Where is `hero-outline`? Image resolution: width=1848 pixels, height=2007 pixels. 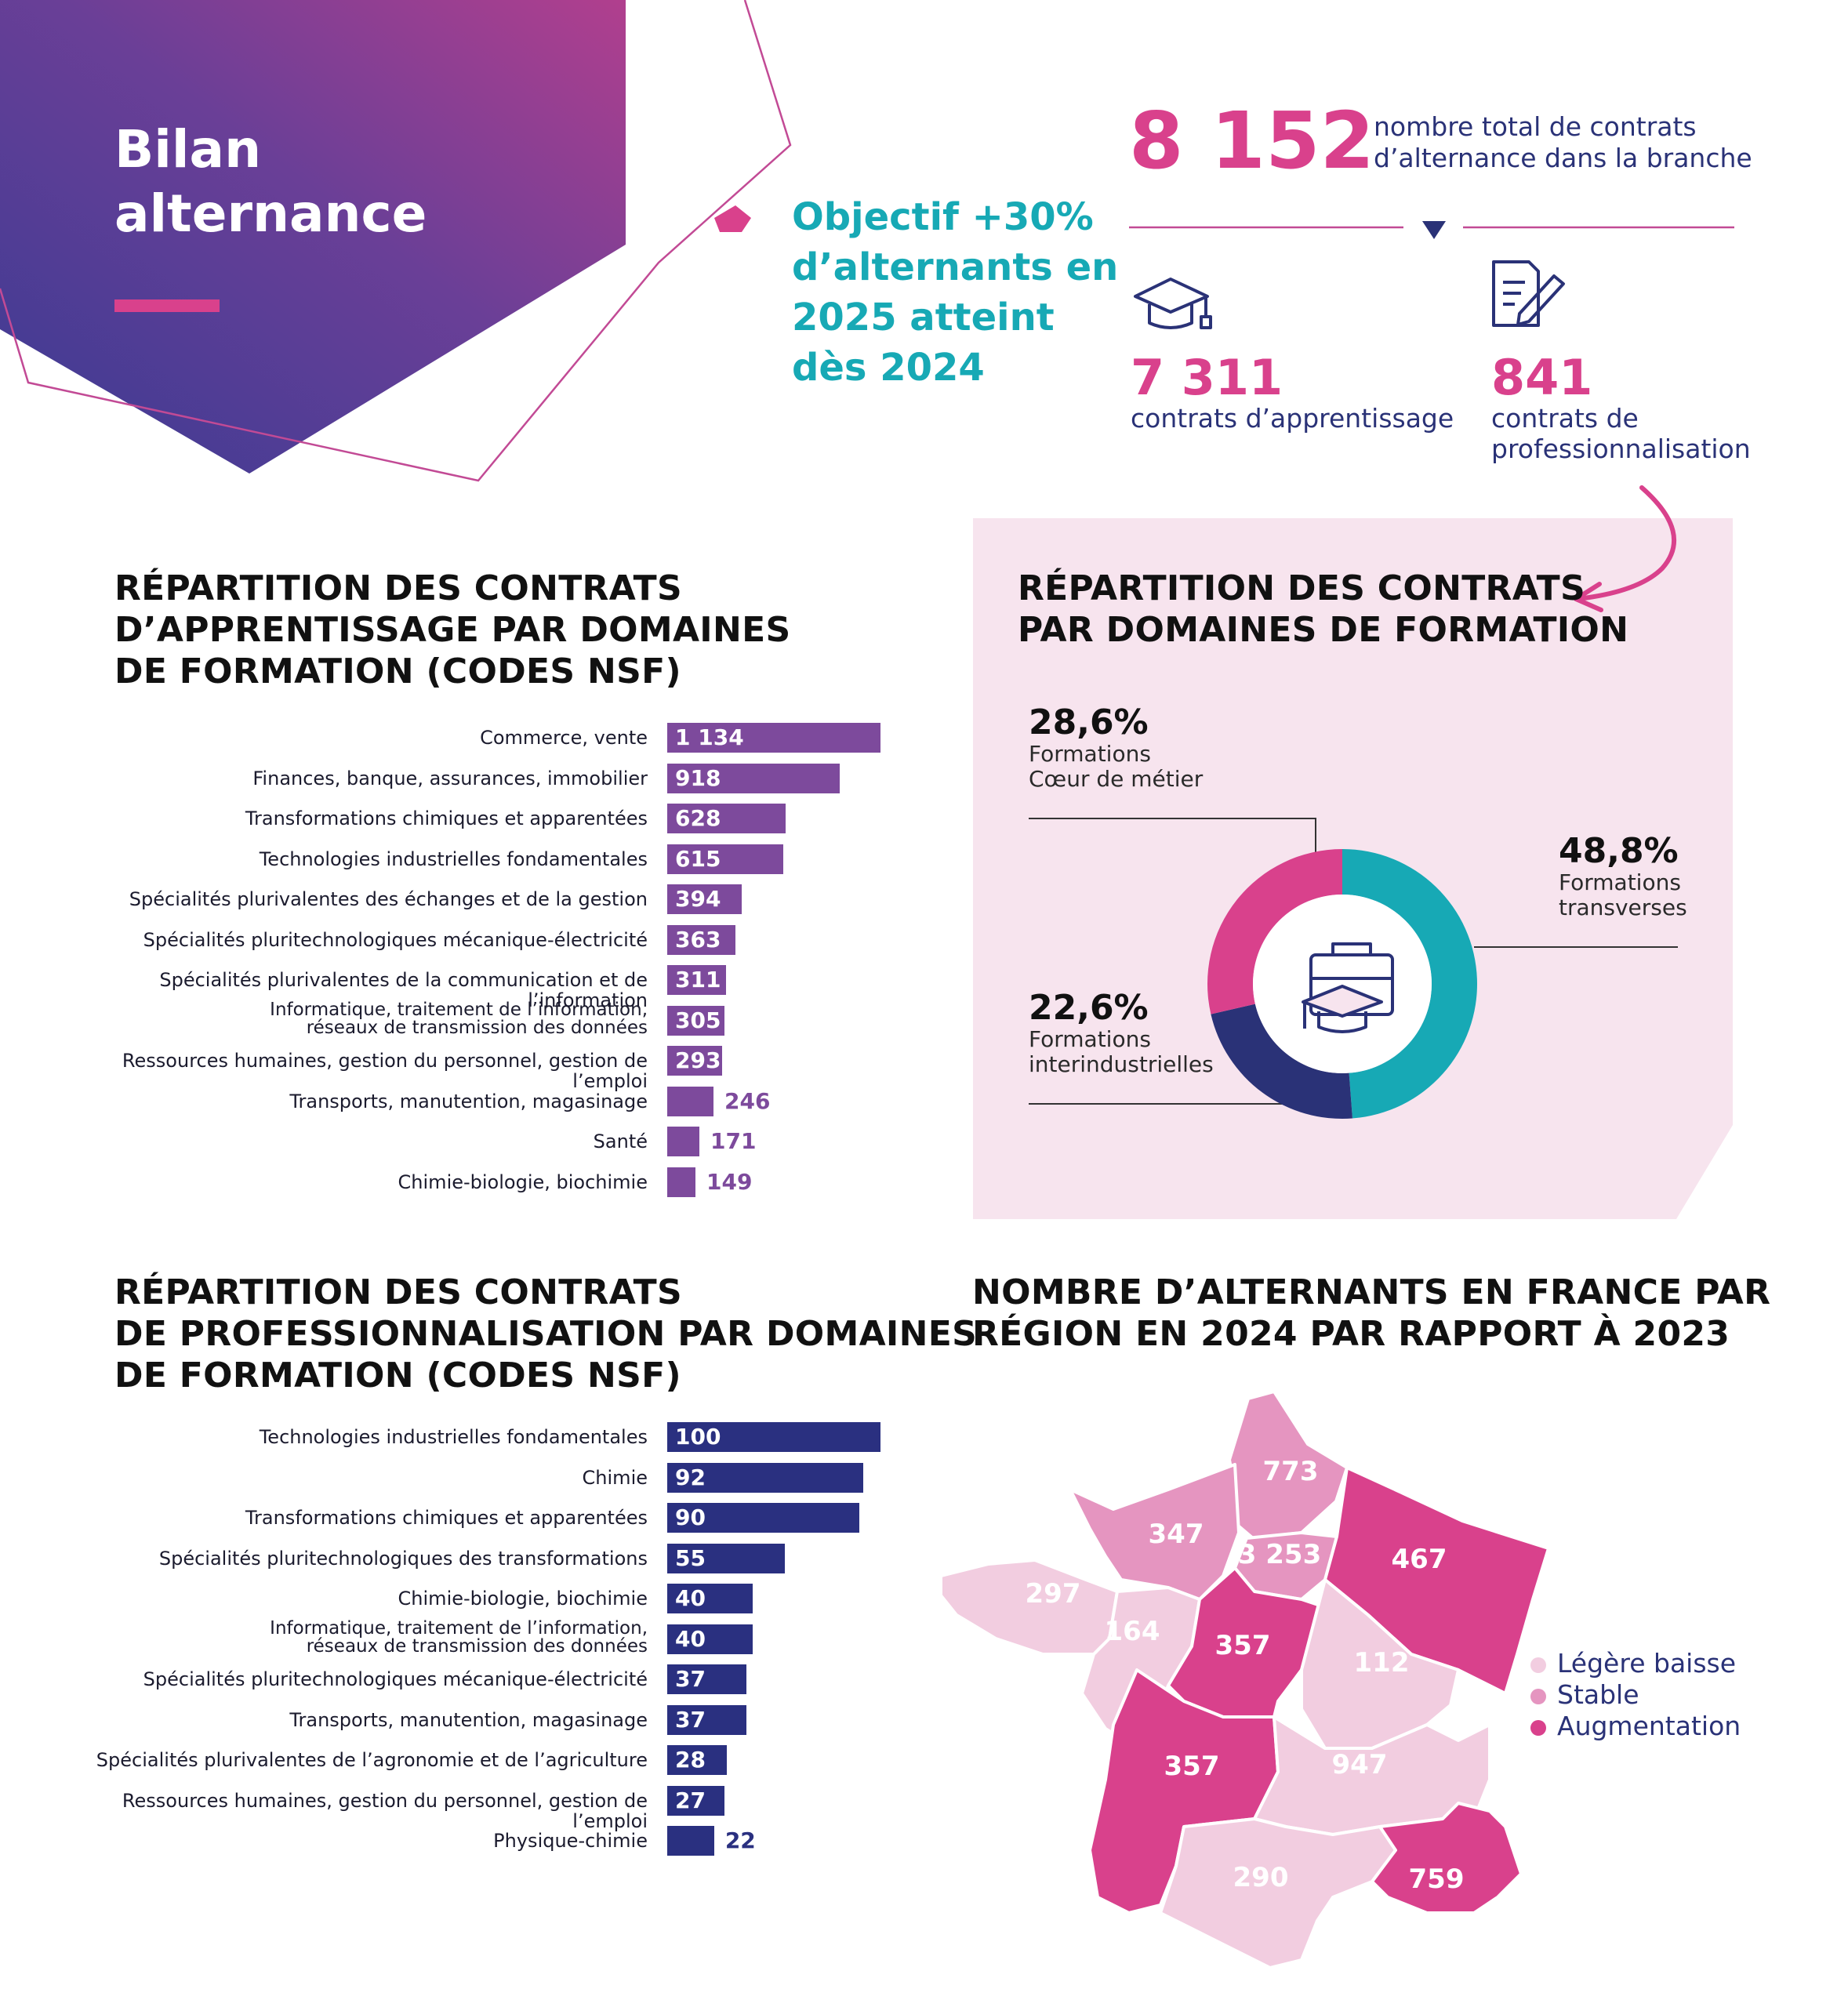
hero-outline is located at coordinates (396, 241).